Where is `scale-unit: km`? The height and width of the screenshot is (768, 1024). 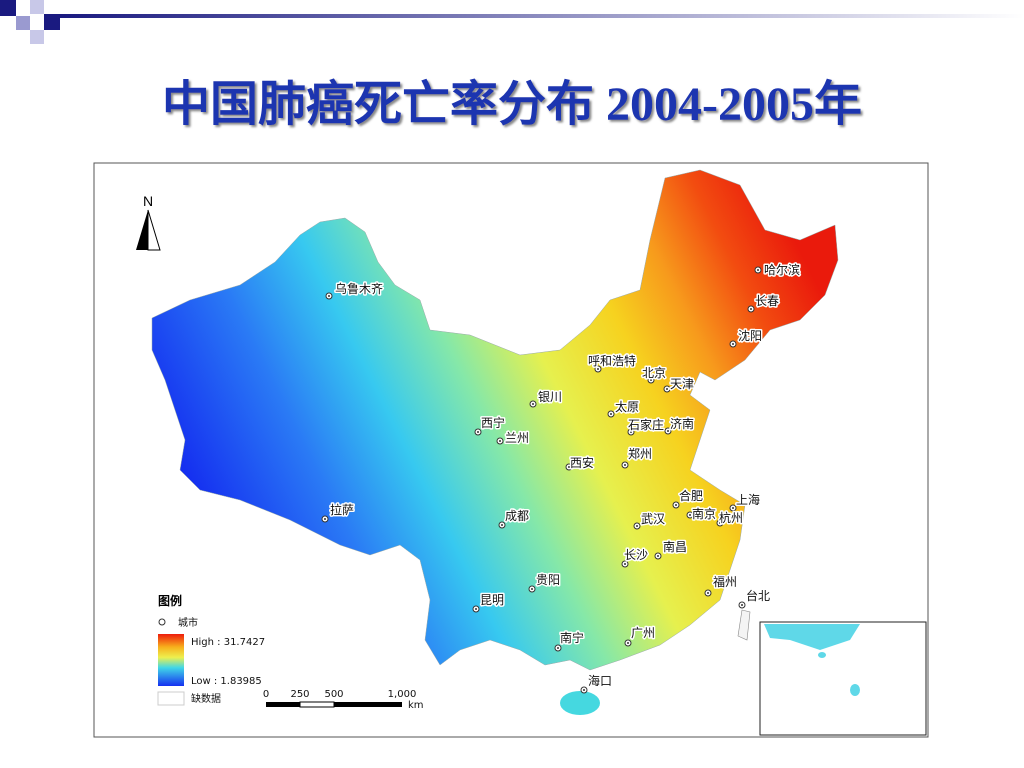
scale-unit: km is located at coordinates (416, 705).